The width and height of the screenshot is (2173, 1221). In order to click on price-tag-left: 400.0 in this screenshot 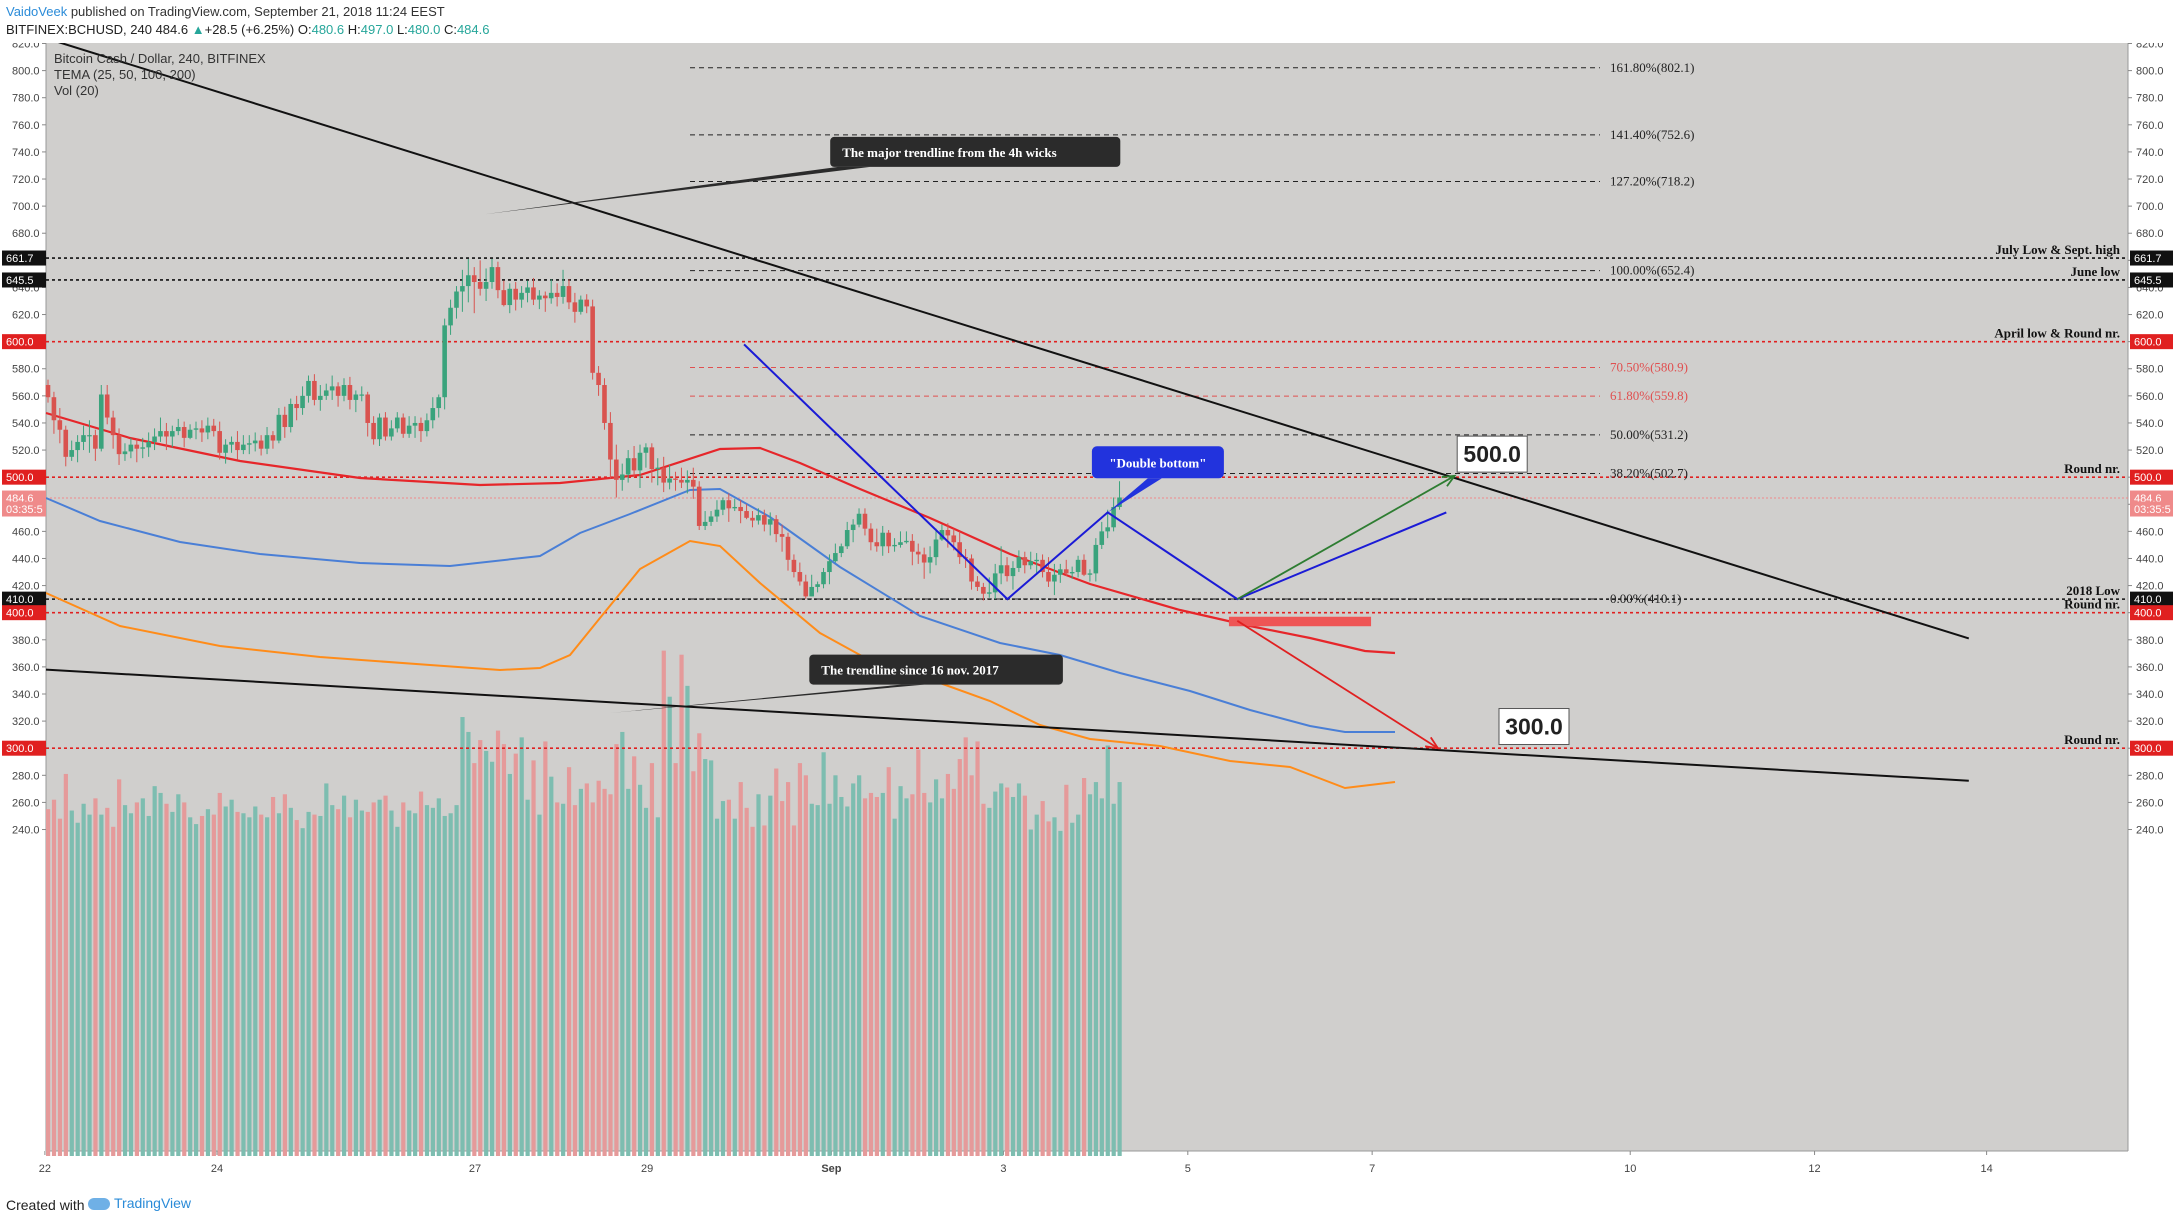, I will do `click(24, 613)`.